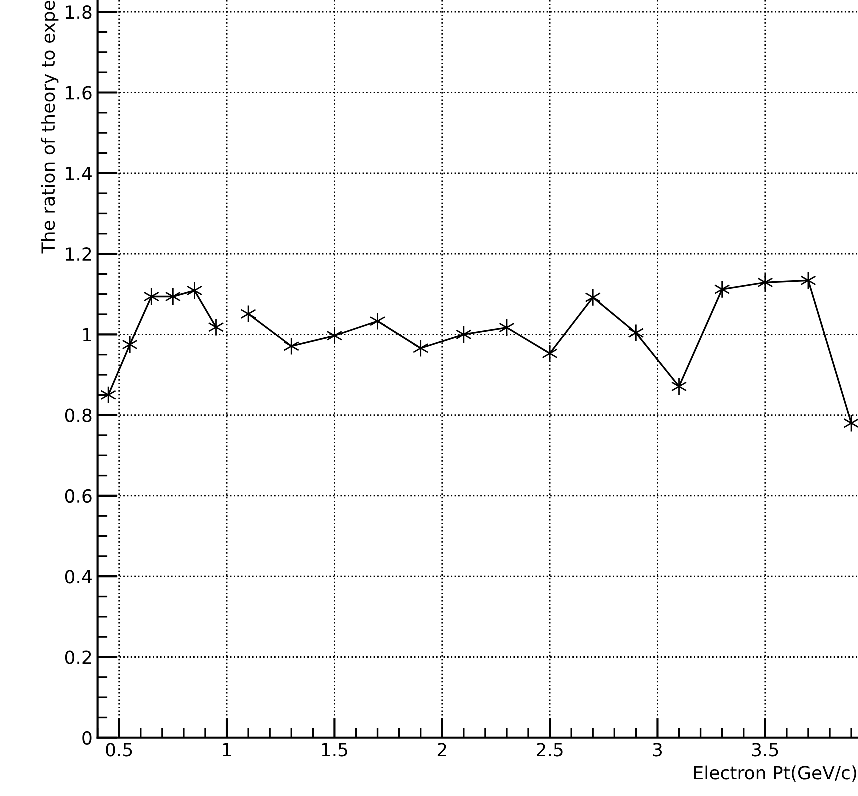  What do you see at coordinates (79, 13) in the screenshot?
I see `y-tick-label: 1.8` at bounding box center [79, 13].